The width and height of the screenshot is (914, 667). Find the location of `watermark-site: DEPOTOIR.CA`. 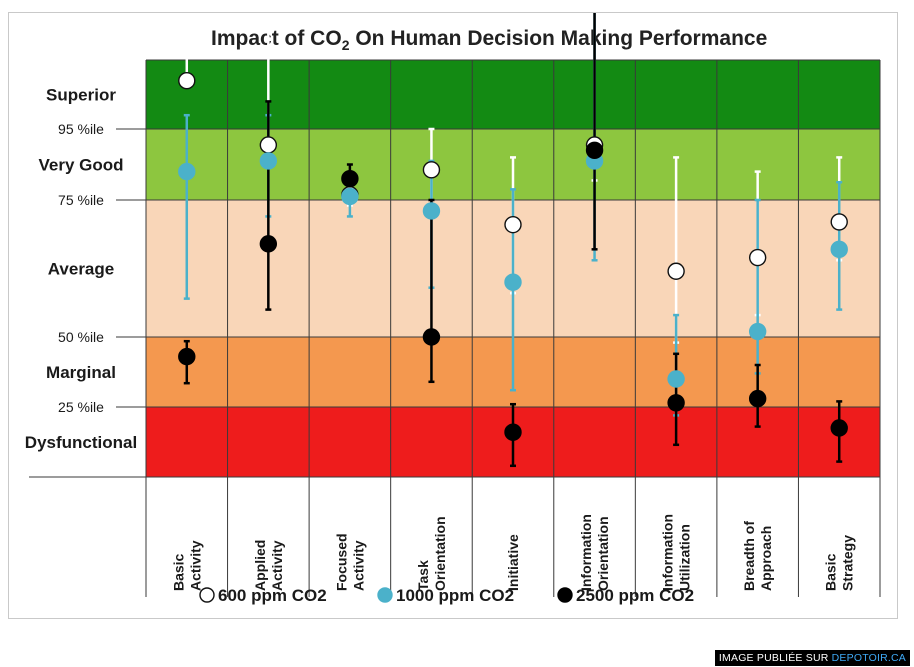

watermark-site: DEPOTOIR.CA is located at coordinates (868, 658).